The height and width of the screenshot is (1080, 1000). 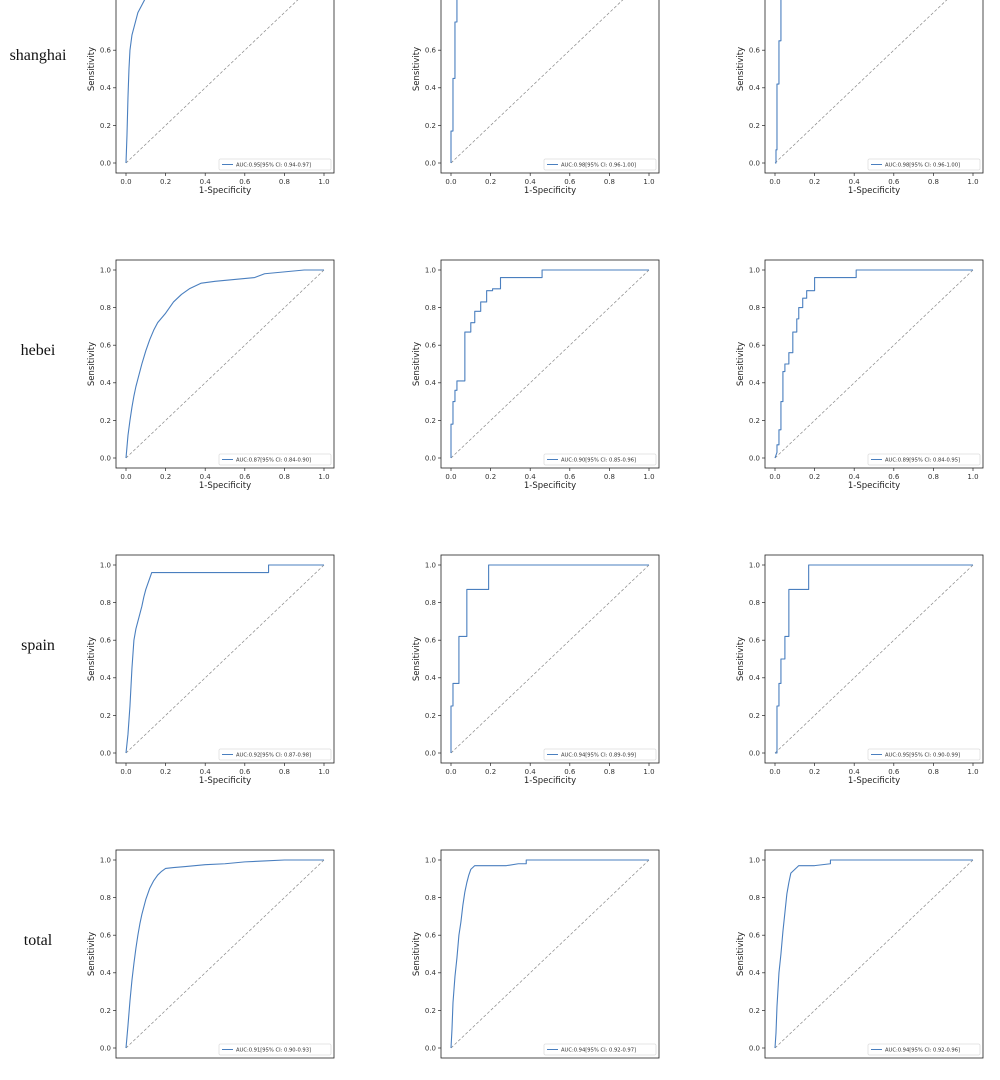 What do you see at coordinates (273, 165) in the screenshot?
I see `legend-label: AUC:0.95[95% CI: 0.94-0.97]` at bounding box center [273, 165].